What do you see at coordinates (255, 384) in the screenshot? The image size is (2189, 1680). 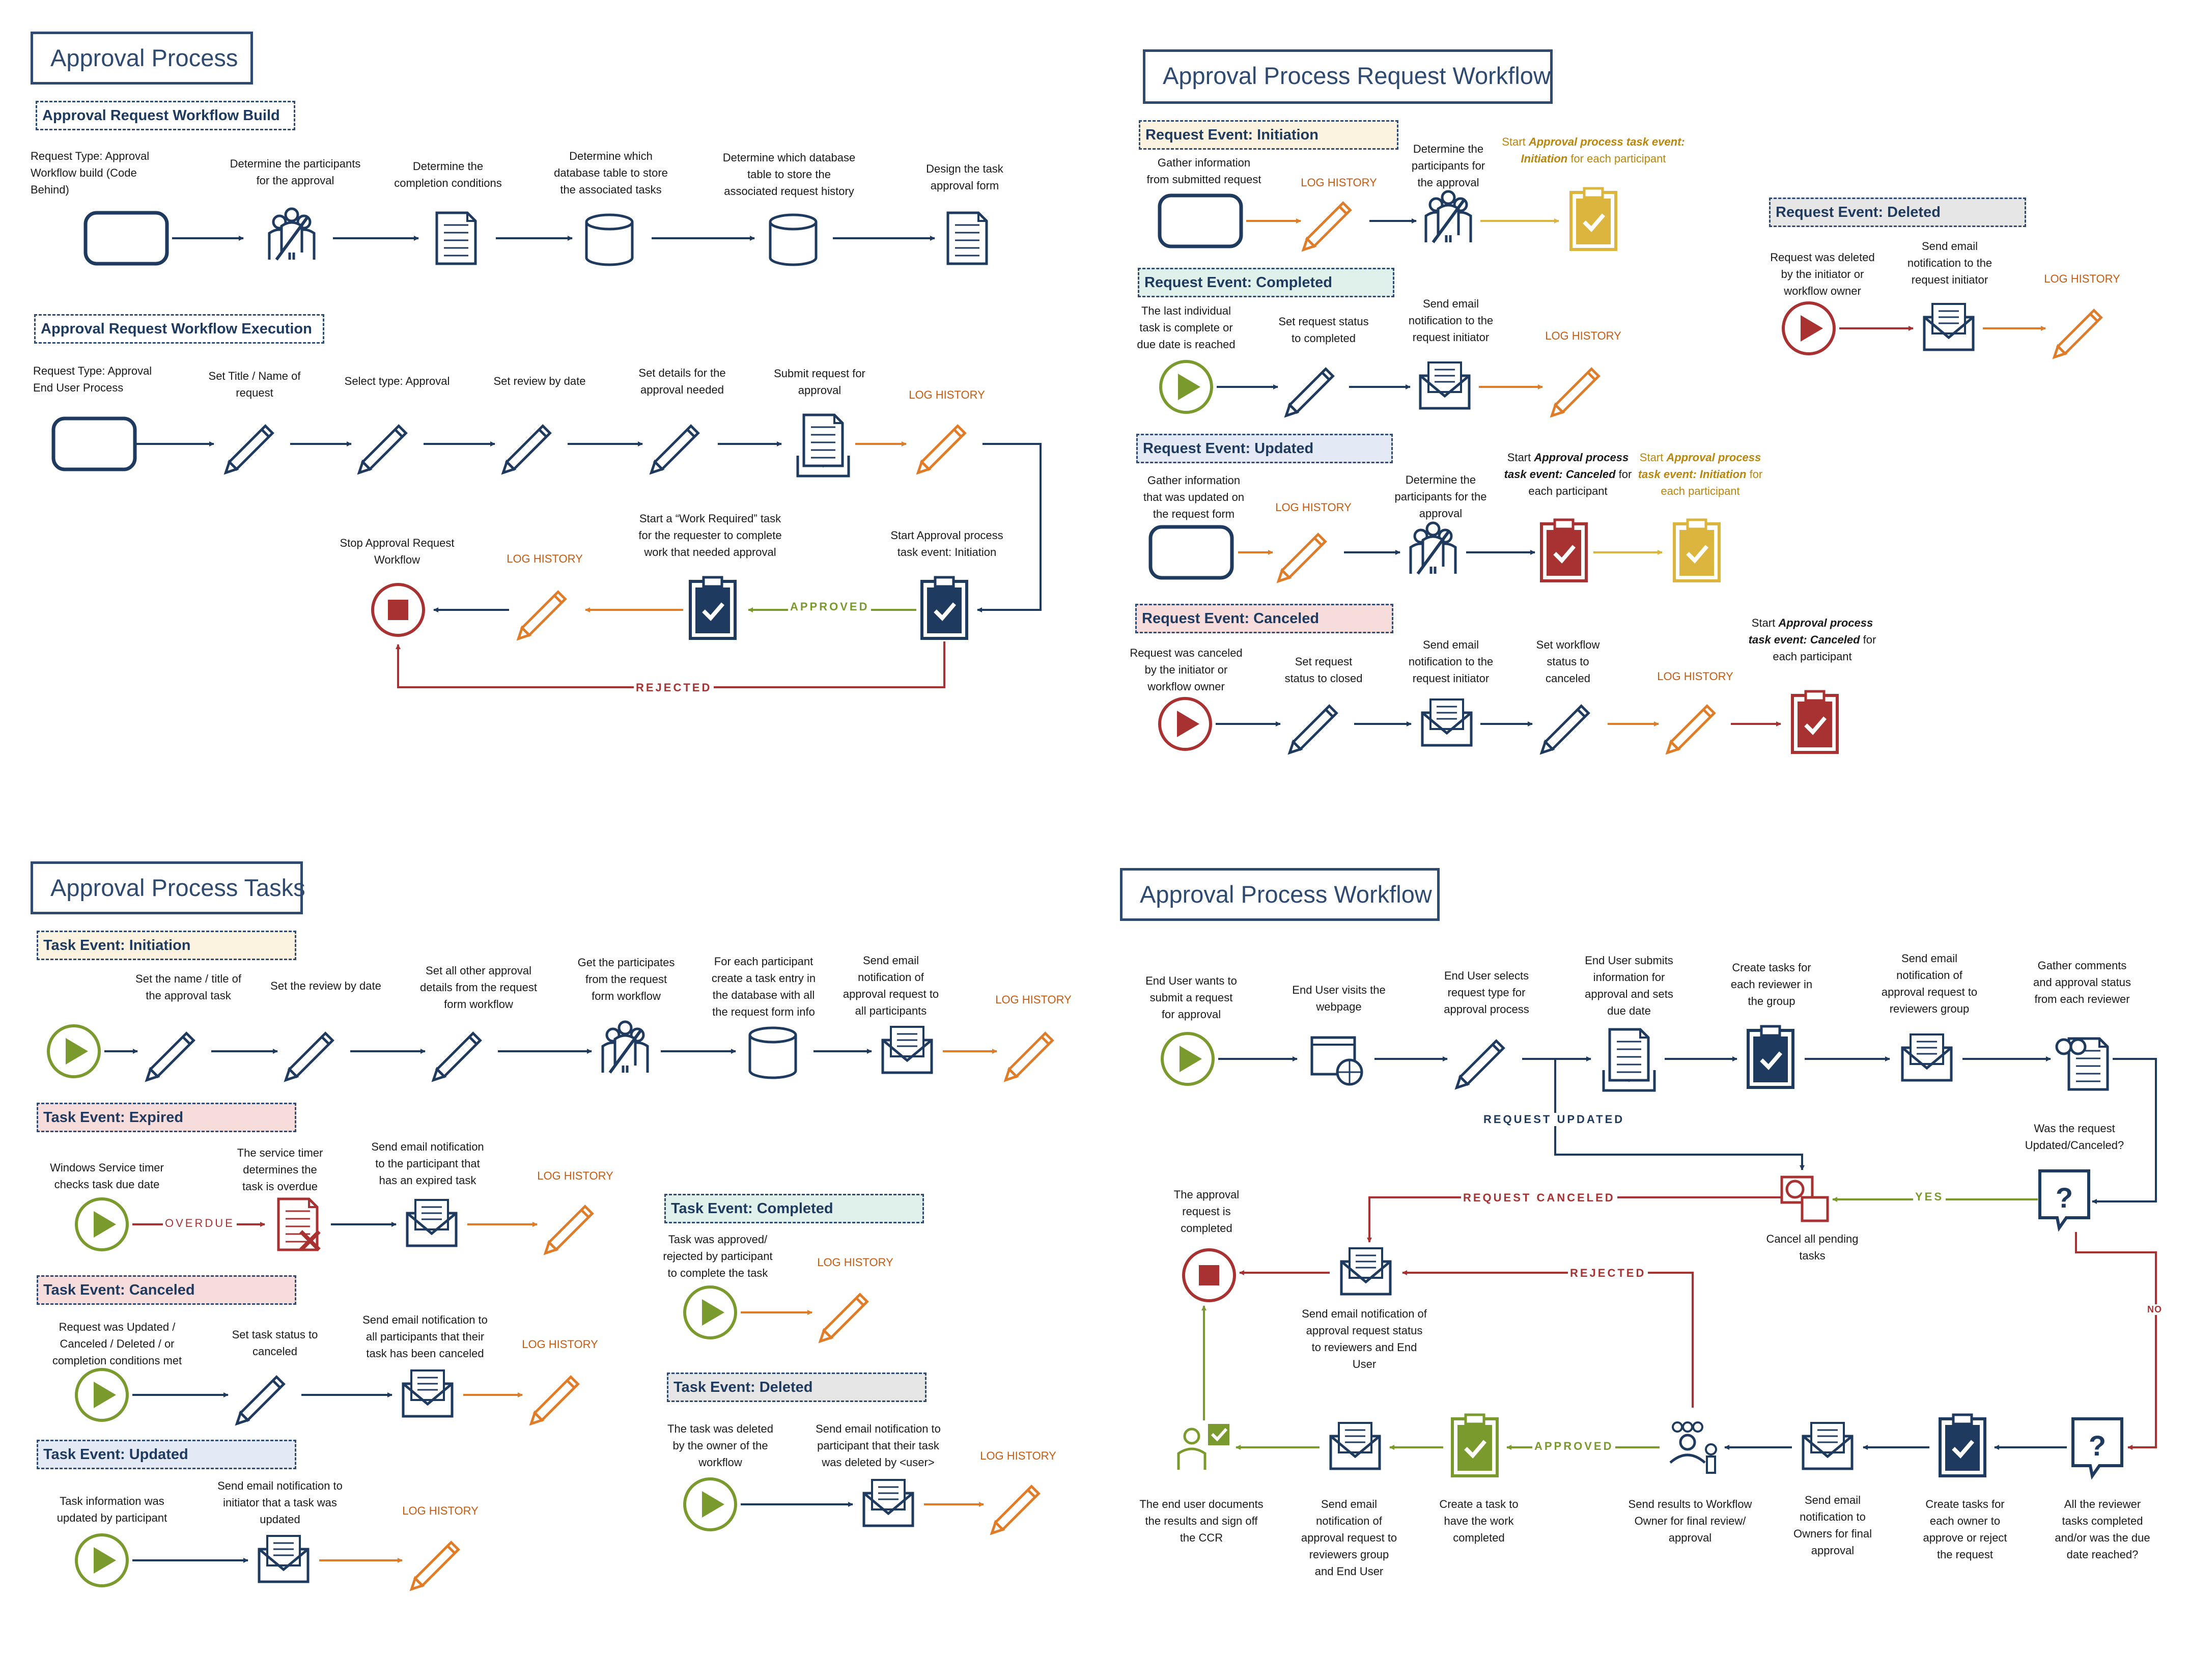 I see `q1-exec-label-2: Set Title / Name of request` at bounding box center [255, 384].